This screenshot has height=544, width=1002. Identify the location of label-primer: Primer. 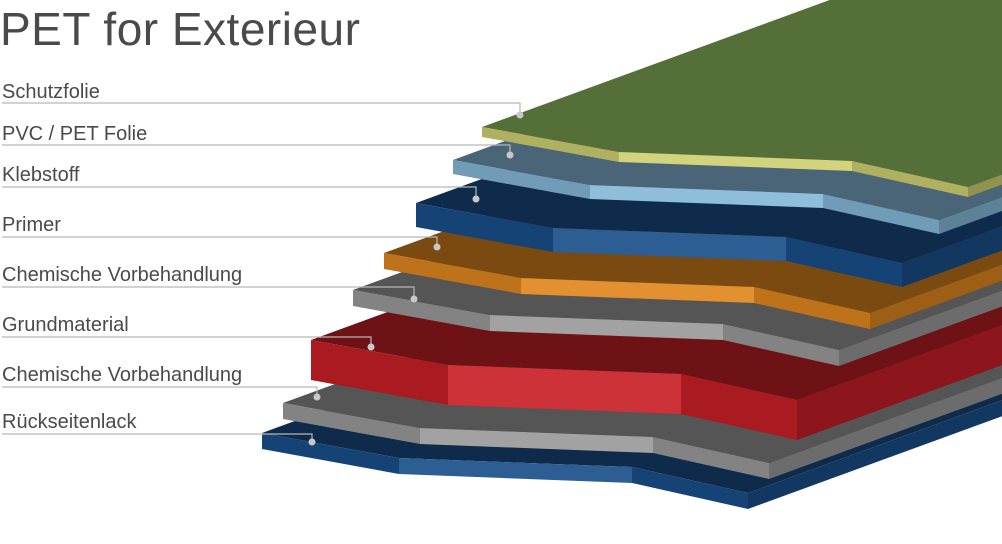
(31, 225).